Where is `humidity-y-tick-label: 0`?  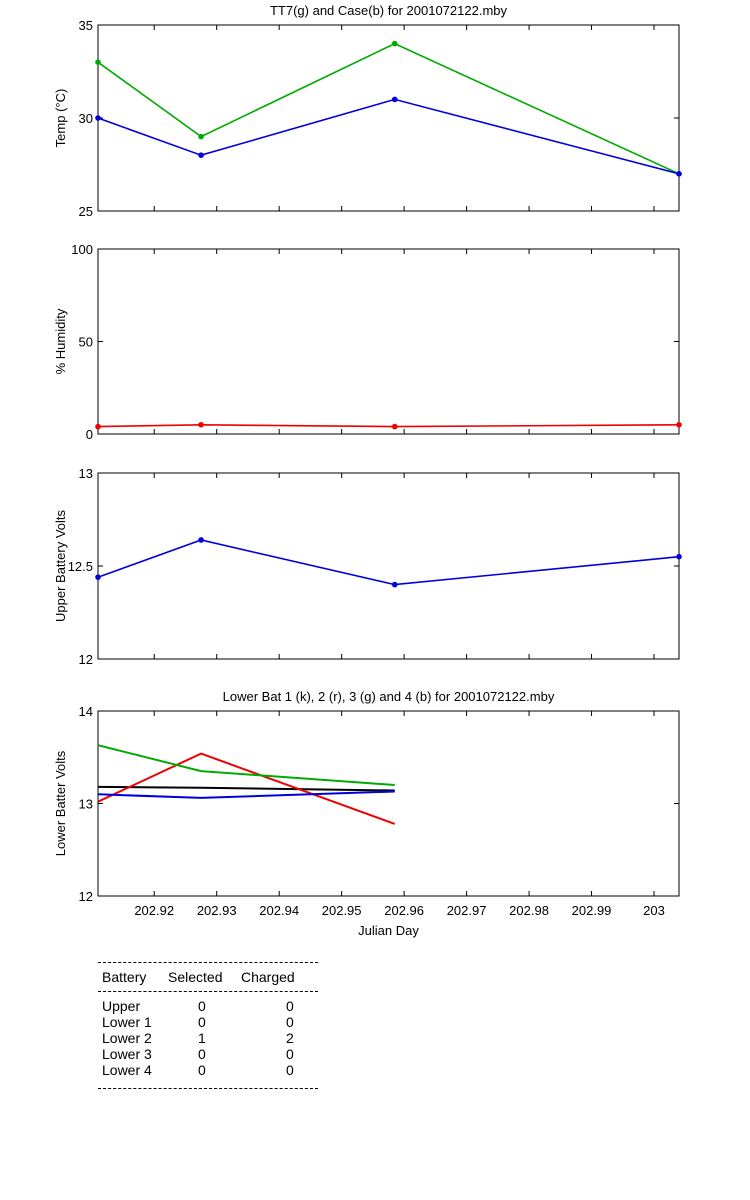
humidity-y-tick-label: 0 is located at coordinates (89, 434).